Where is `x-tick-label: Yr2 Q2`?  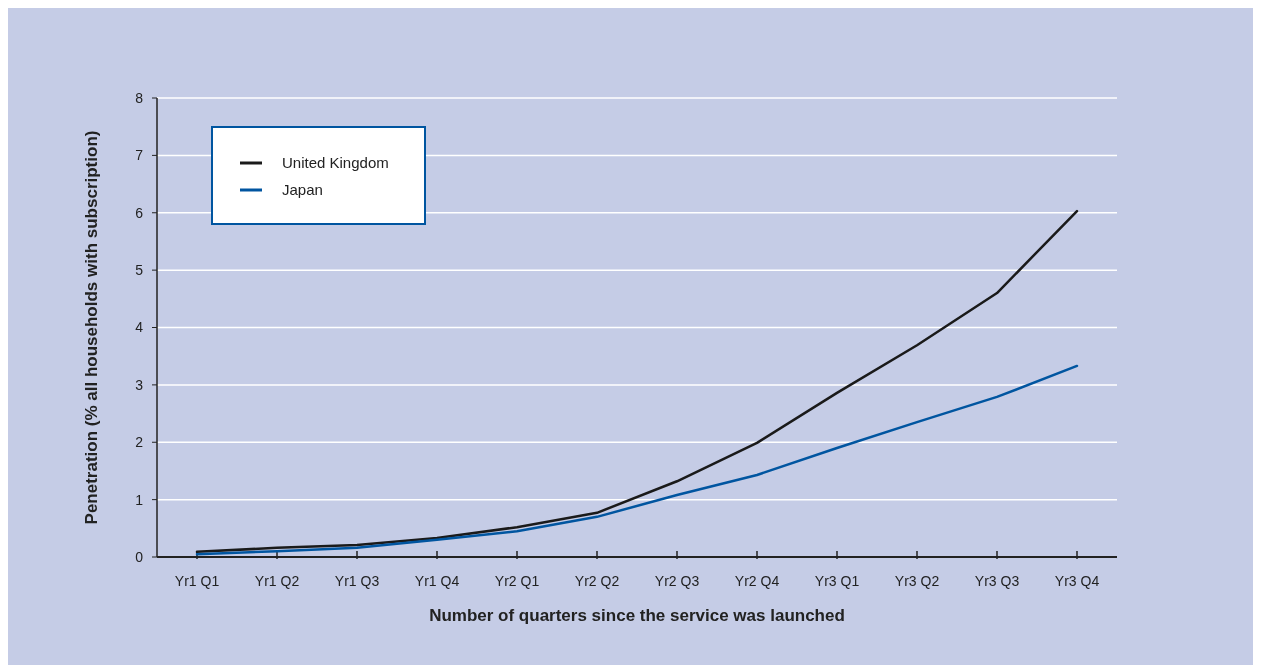 x-tick-label: Yr2 Q2 is located at coordinates (597, 581).